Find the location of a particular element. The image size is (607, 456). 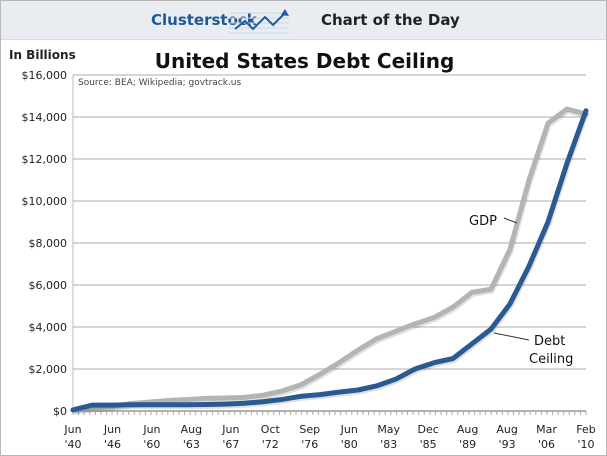

x-tick-label: Aug '89 is located at coordinates (467, 437).